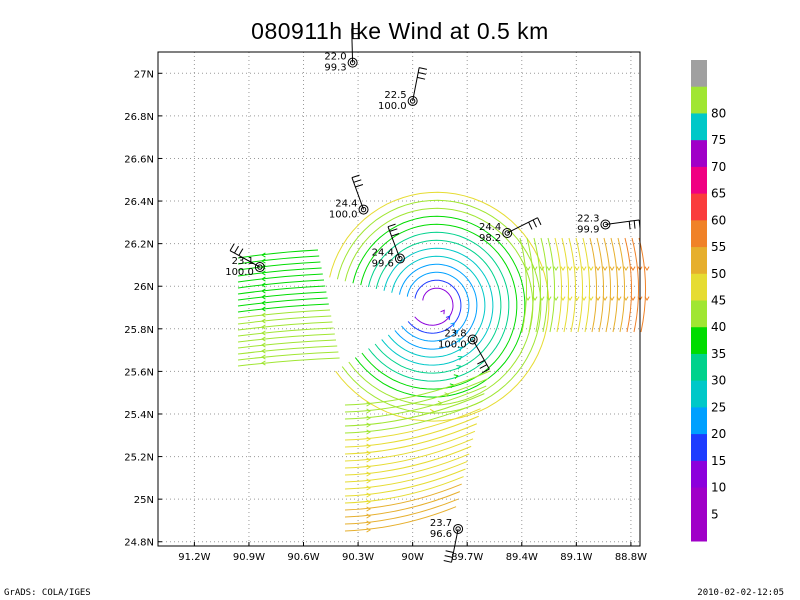 The width and height of the screenshot is (800, 600). I want to click on colorbar-label: 15, so click(718, 461).